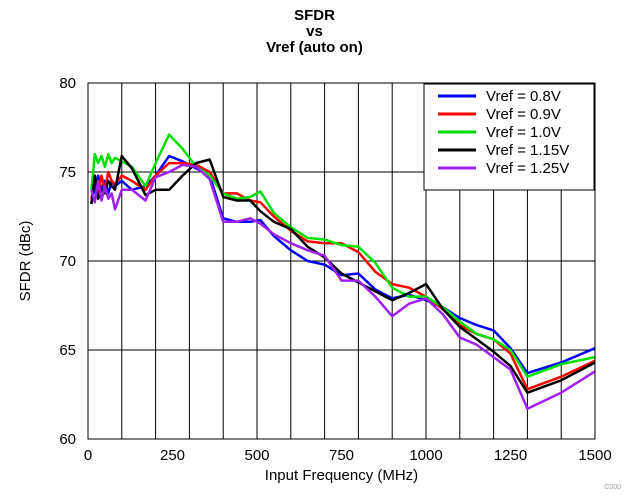 The width and height of the screenshot is (629, 497). I want to click on x-tick-label: 1250, so click(510, 455).